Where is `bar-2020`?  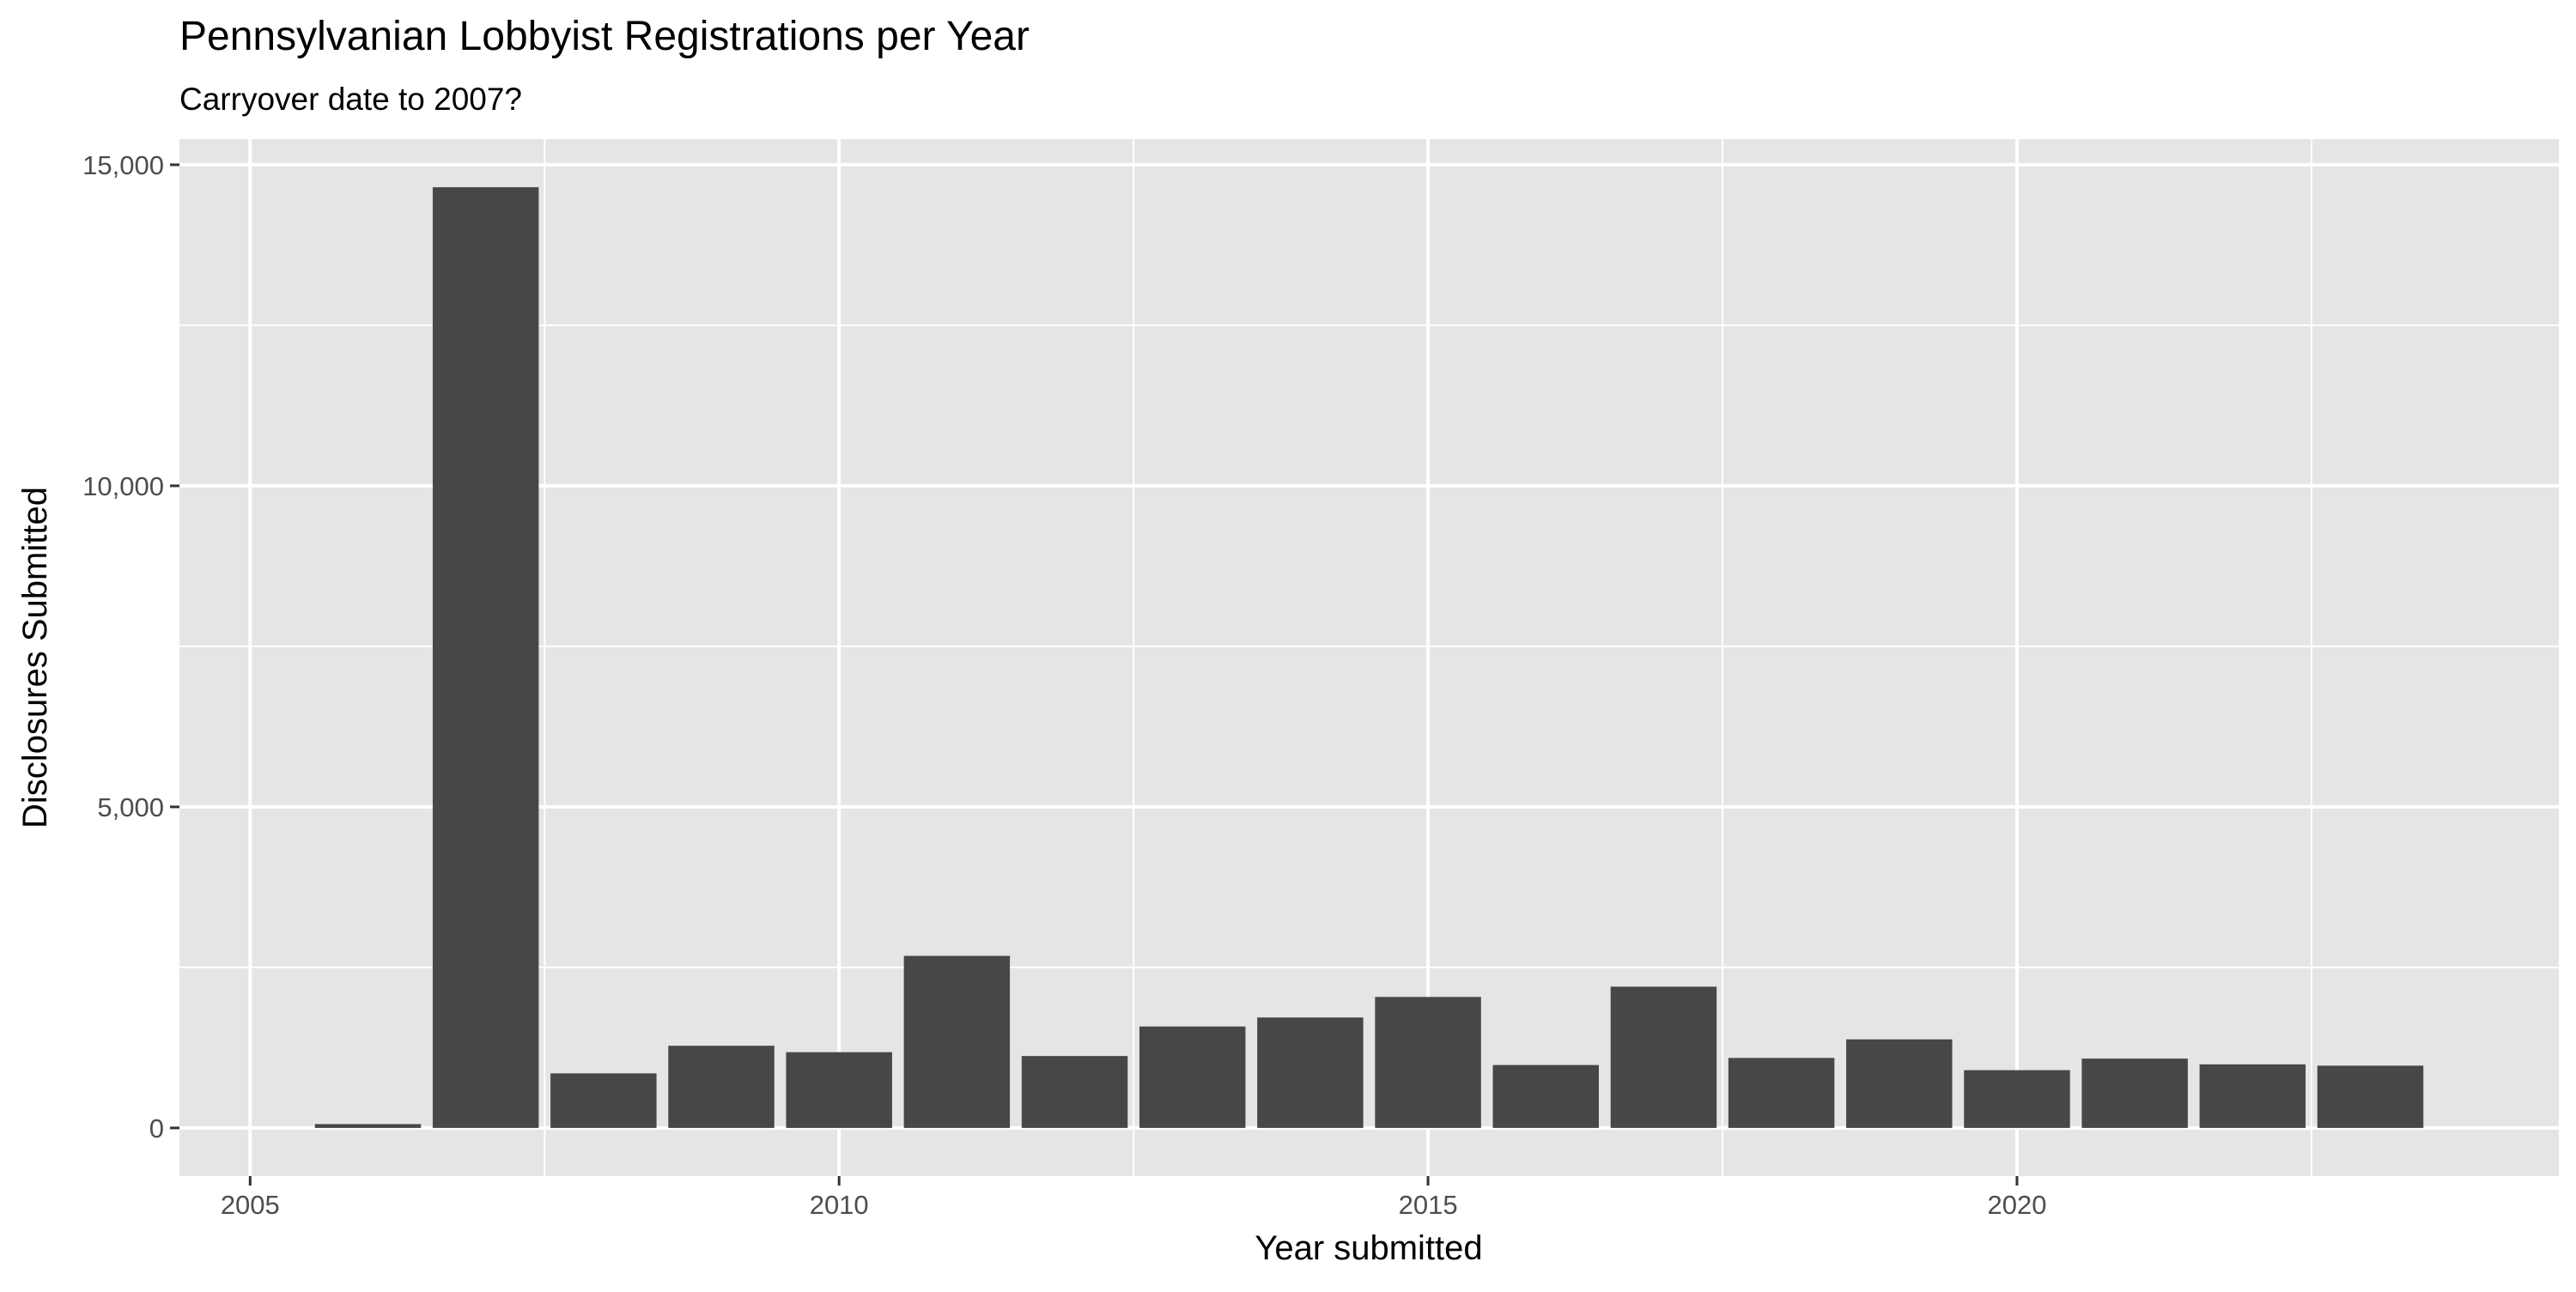 bar-2020 is located at coordinates (2017, 1099).